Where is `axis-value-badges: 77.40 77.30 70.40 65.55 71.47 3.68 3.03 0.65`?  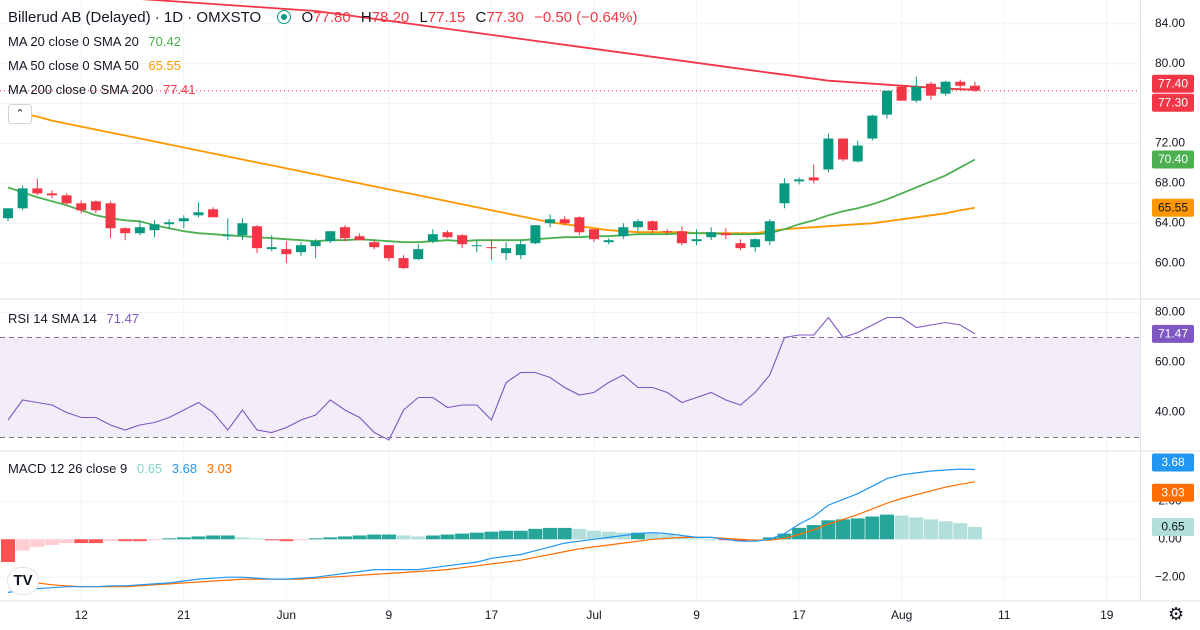 axis-value-badges: 77.40 77.30 70.40 65.55 71.47 3.68 3.03 0.65 is located at coordinates (1173, 305).